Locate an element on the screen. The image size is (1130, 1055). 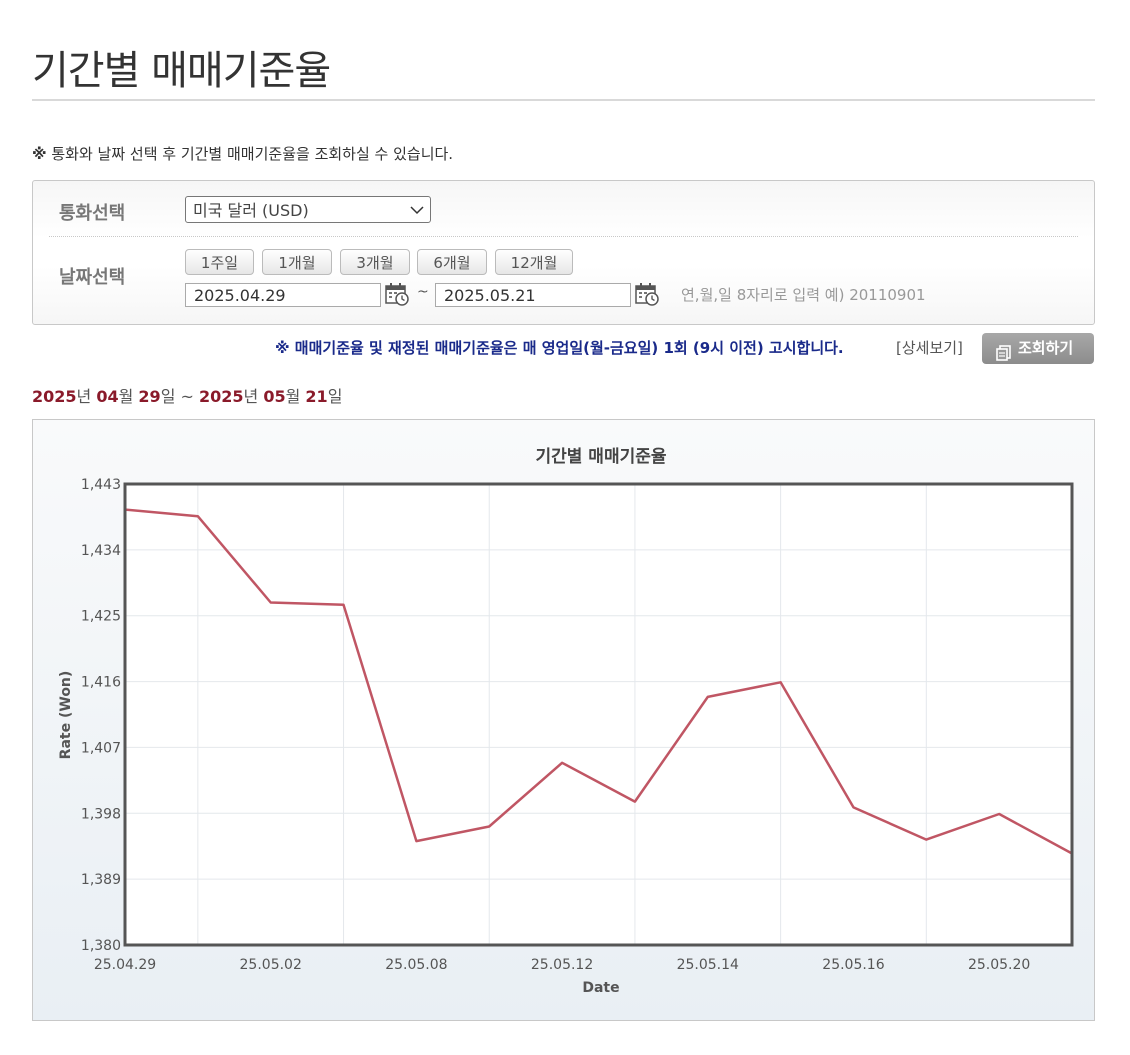
chevron-down-icon is located at coordinates (417, 215).